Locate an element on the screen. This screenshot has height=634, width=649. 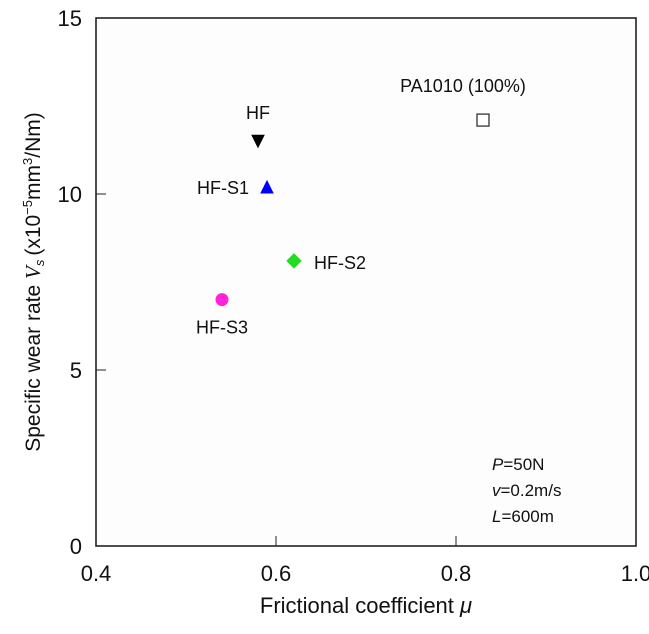
point-hf-marker is located at coordinates (258, 141).